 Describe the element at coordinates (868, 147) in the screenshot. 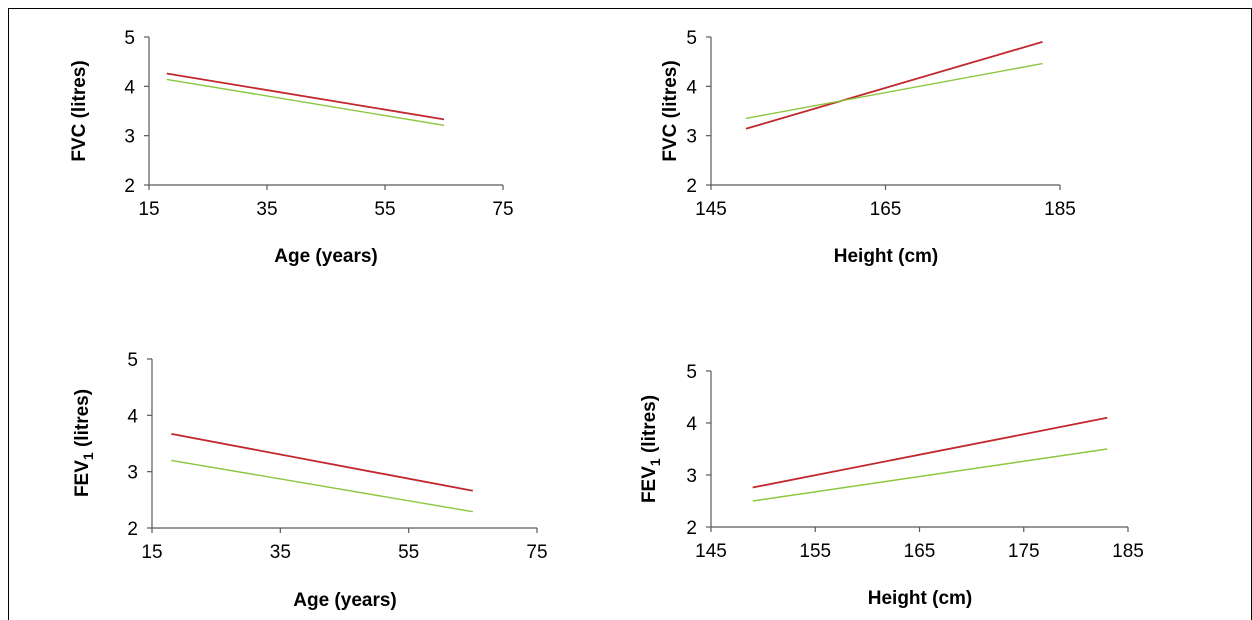

I see `chart-panel-2: 2 3 4 5 145 165 185 Height (cm) FVC (litres)` at that location.